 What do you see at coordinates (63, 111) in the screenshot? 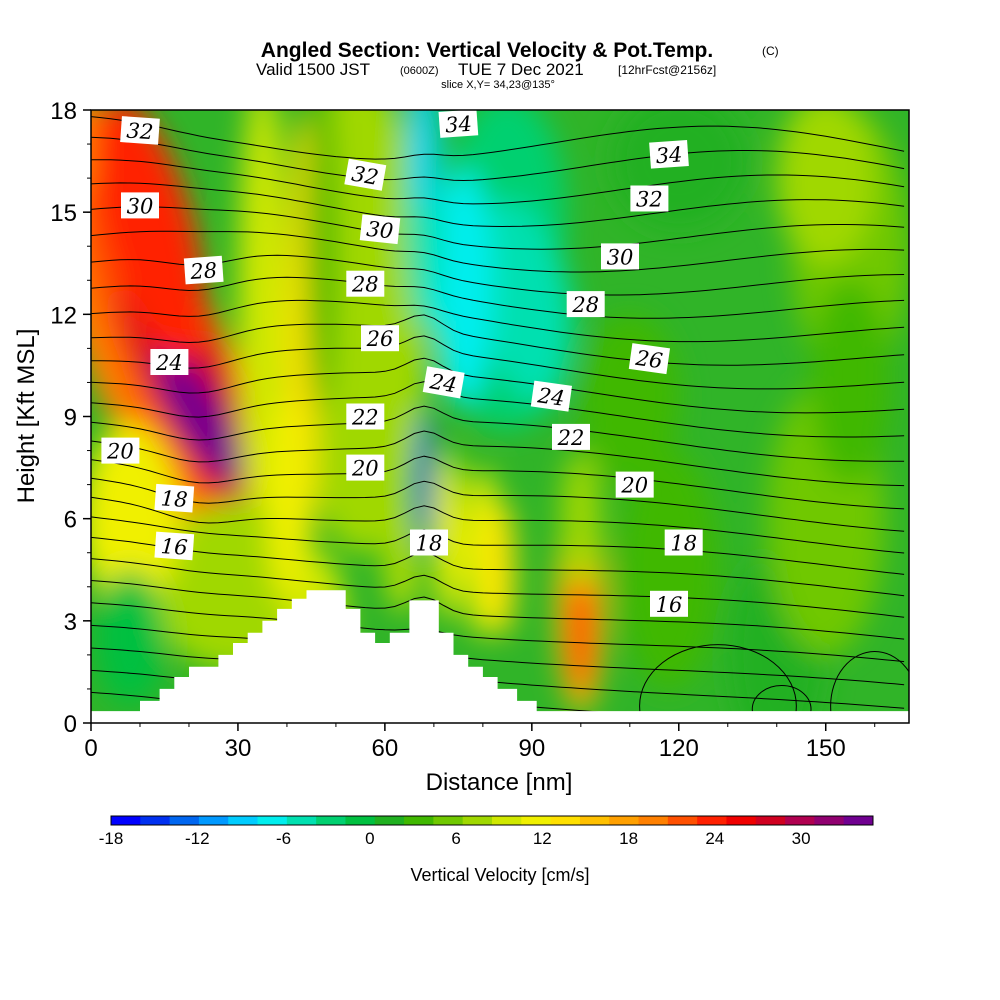
I see `y-tick-label: 18` at bounding box center [63, 111].